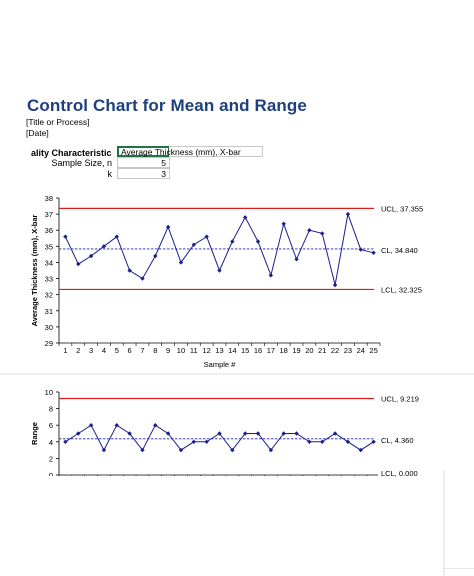  I want to click on y-tick-label: 37, so click(49, 214).